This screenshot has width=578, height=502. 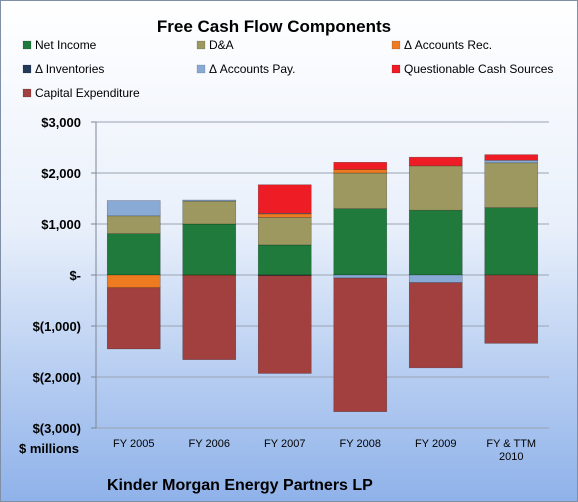 I want to click on chart-title: Free Cash Flow Components, so click(x=274, y=26).